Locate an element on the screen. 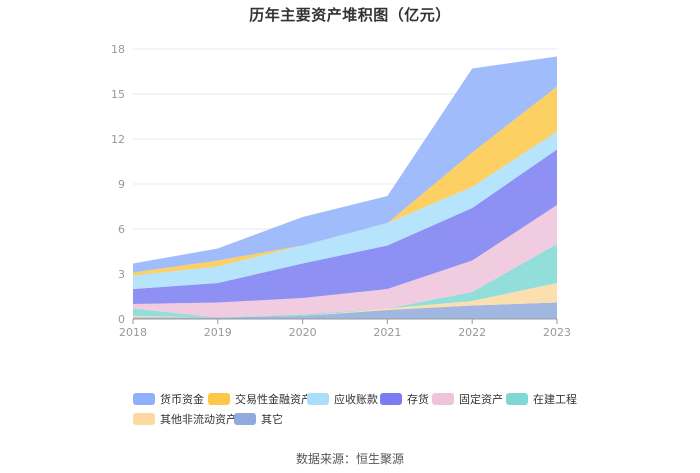 The image size is (700, 473). legend-item: 其他非流动资产 is located at coordinates (185, 419).